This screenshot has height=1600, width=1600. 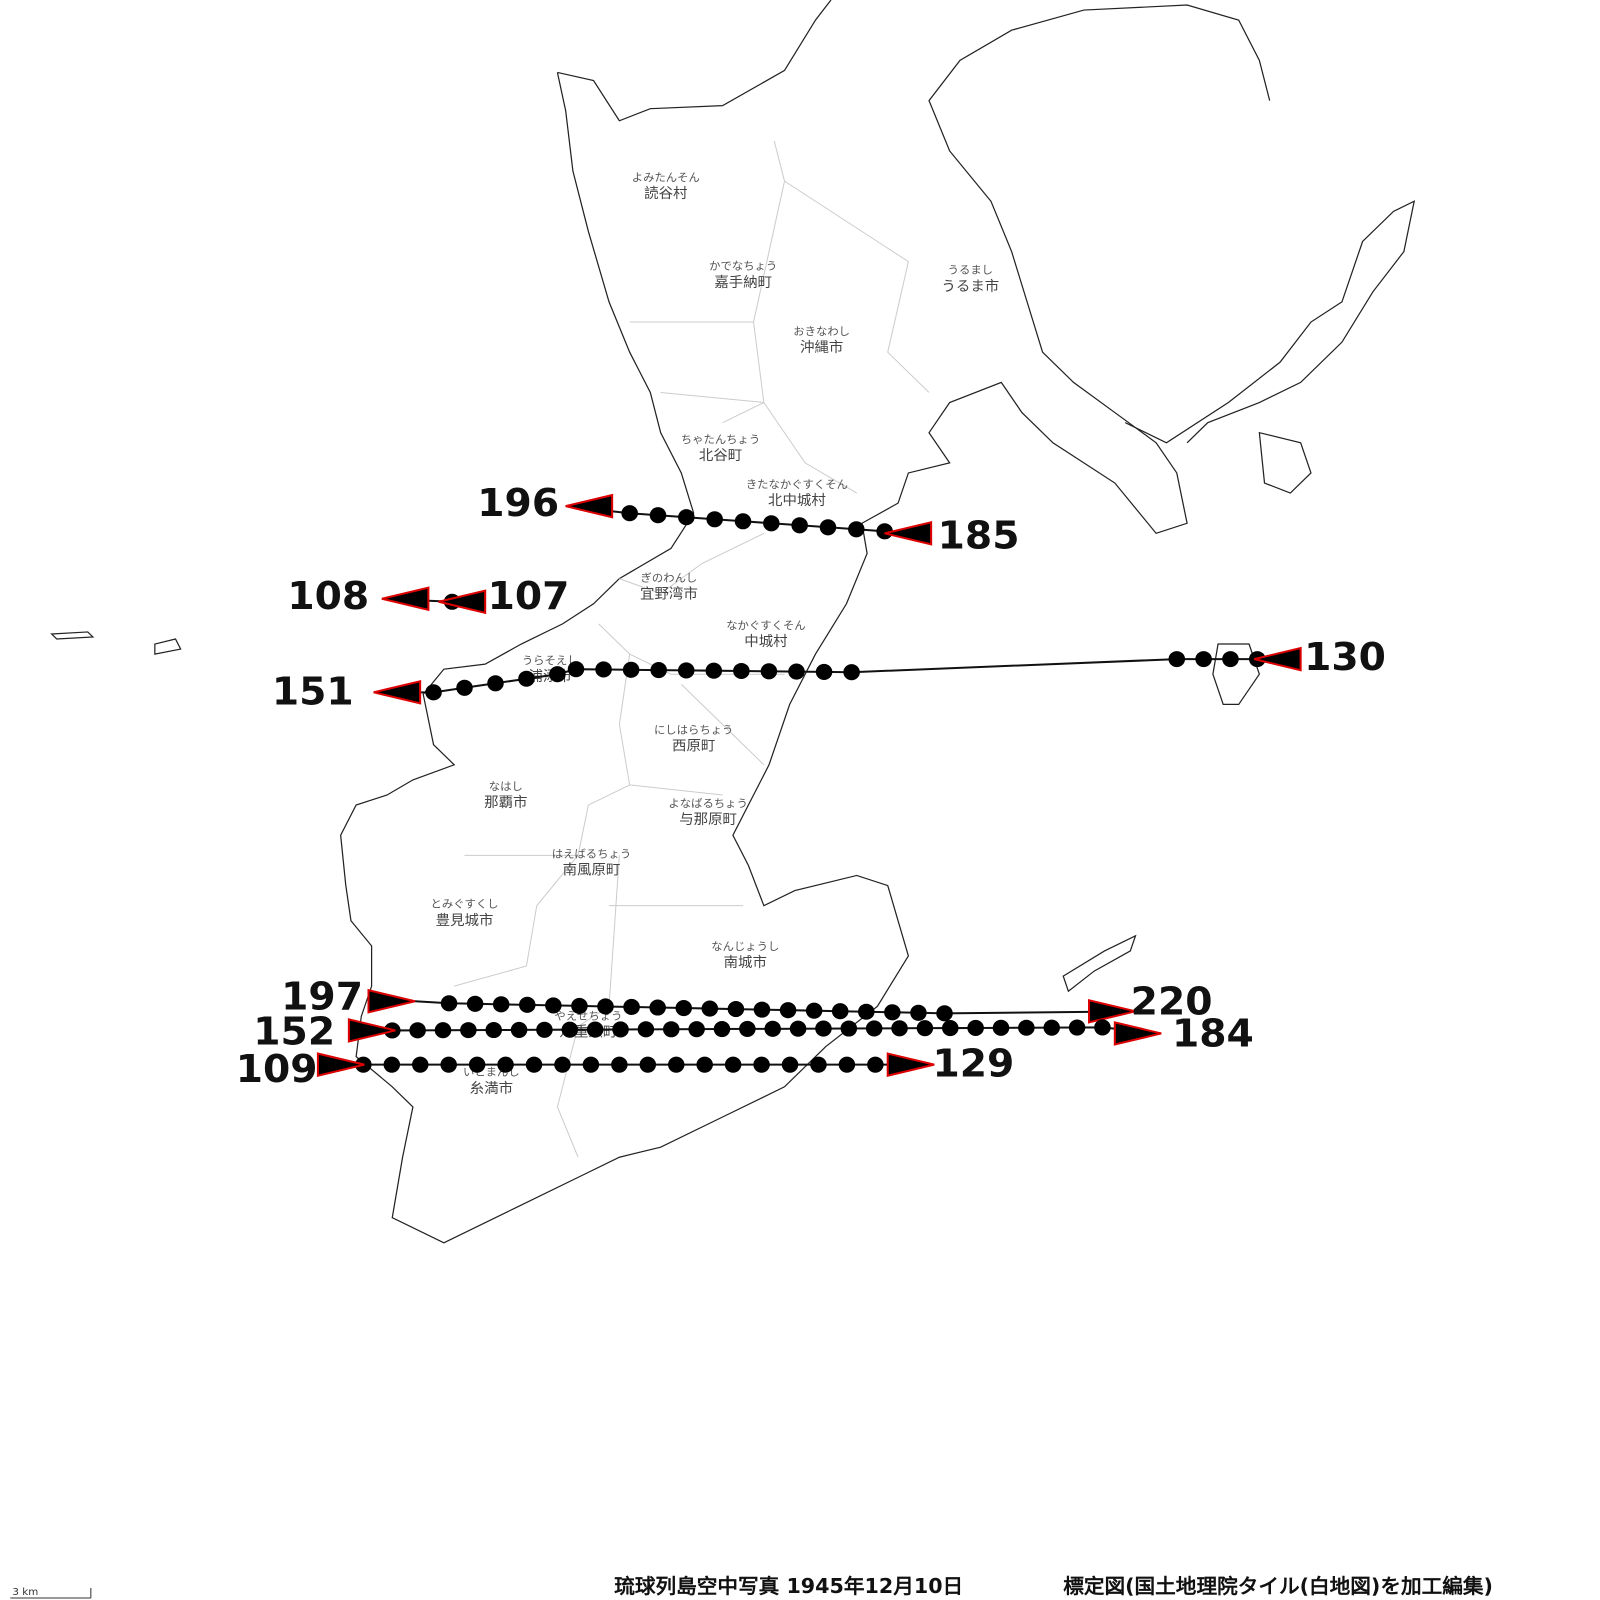 What do you see at coordinates (743, 266) in the screenshot?
I see `place-kana: かでなちょう` at bounding box center [743, 266].